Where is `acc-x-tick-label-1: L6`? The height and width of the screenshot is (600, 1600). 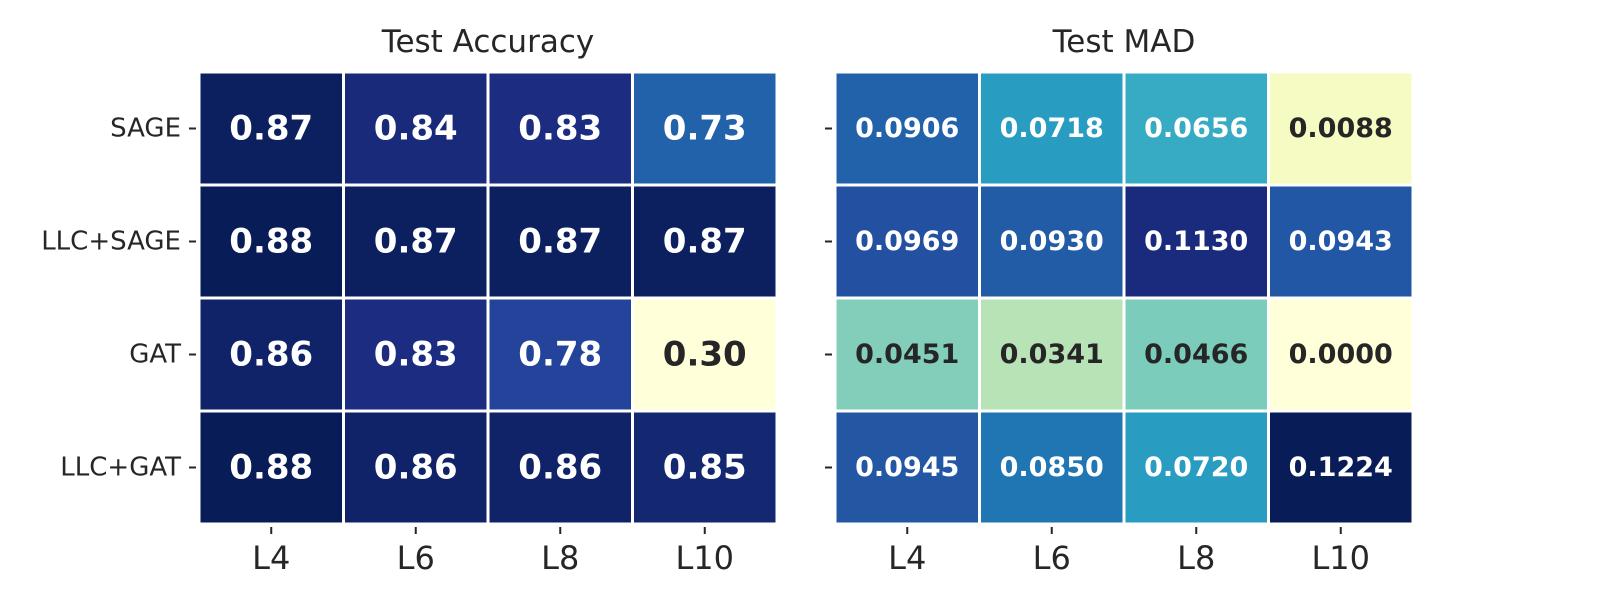
acc-x-tick-label-1: L6 is located at coordinates (416, 558).